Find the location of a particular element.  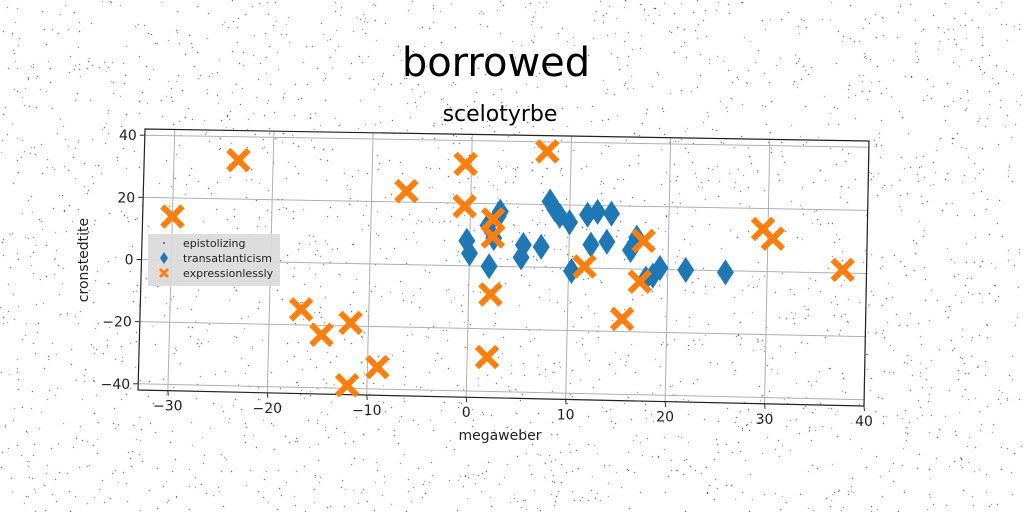

chart-subtitle: scelotyrbe is located at coordinates (500, 114).